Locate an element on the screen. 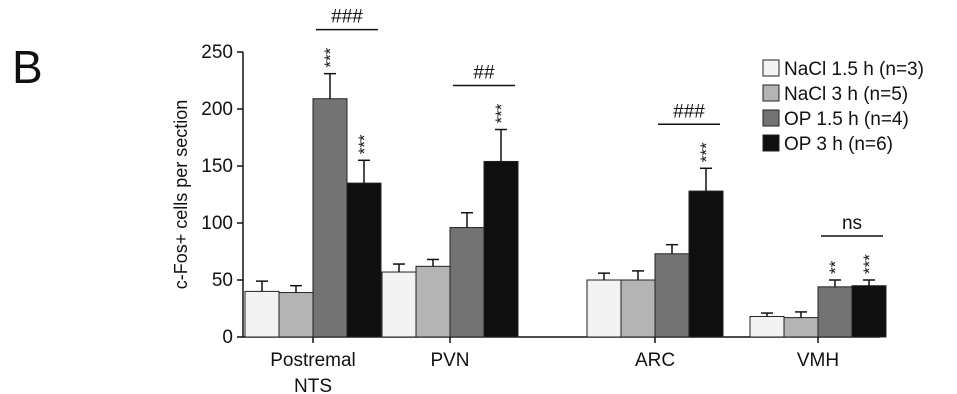 The height and width of the screenshot is (394, 957). y-tick-label: 50 is located at coordinates (222, 280).